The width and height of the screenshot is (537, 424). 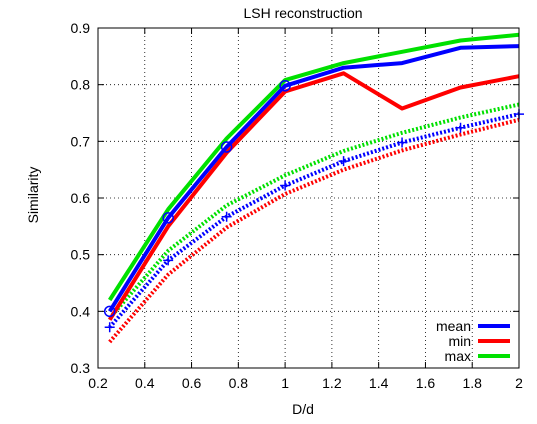 What do you see at coordinates (453, 326) in the screenshot?
I see `legend-label-mean: mean` at bounding box center [453, 326].